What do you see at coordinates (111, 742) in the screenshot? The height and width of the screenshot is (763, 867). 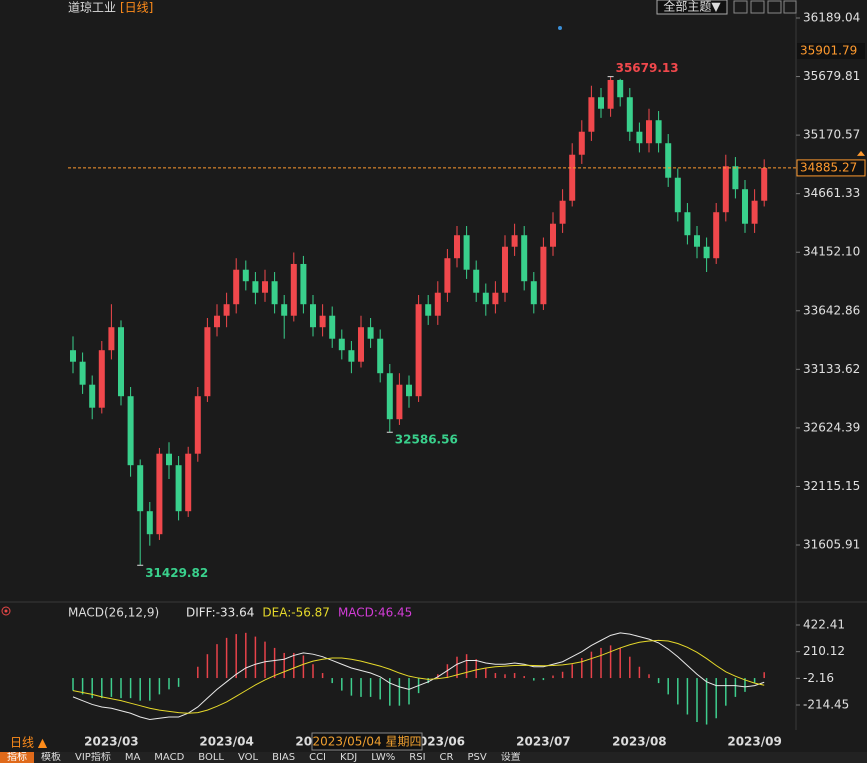 I see `x-tick-label: 2023/03` at bounding box center [111, 742].